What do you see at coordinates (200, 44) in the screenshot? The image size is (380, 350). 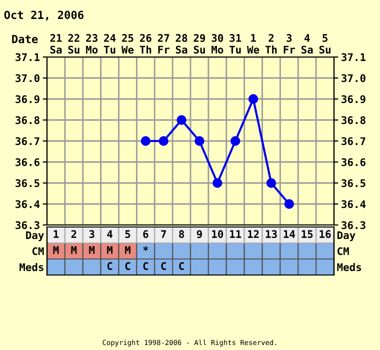 I see `x-tick-label: 29 Su` at bounding box center [200, 44].